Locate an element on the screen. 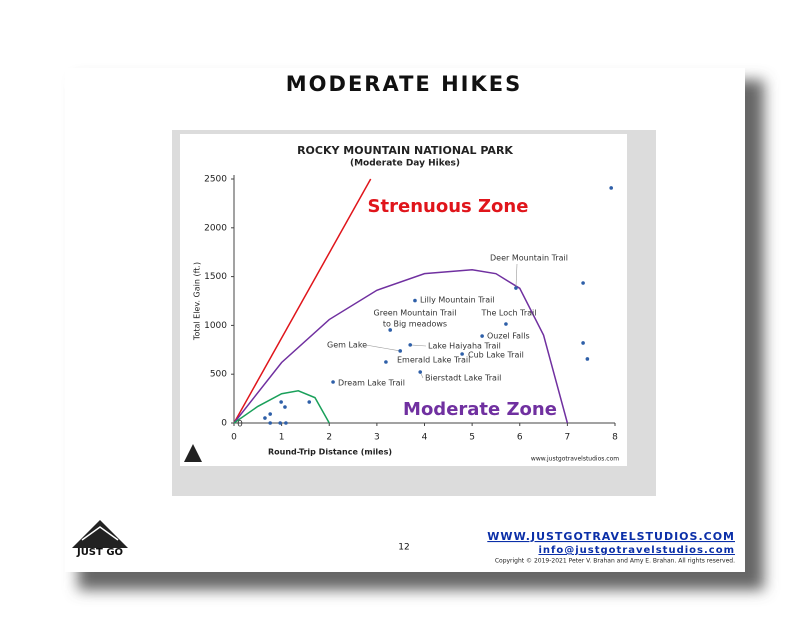 Image resolution: width=810 pixels, height=639 pixels. x-tick-label: 4 is located at coordinates (425, 438).